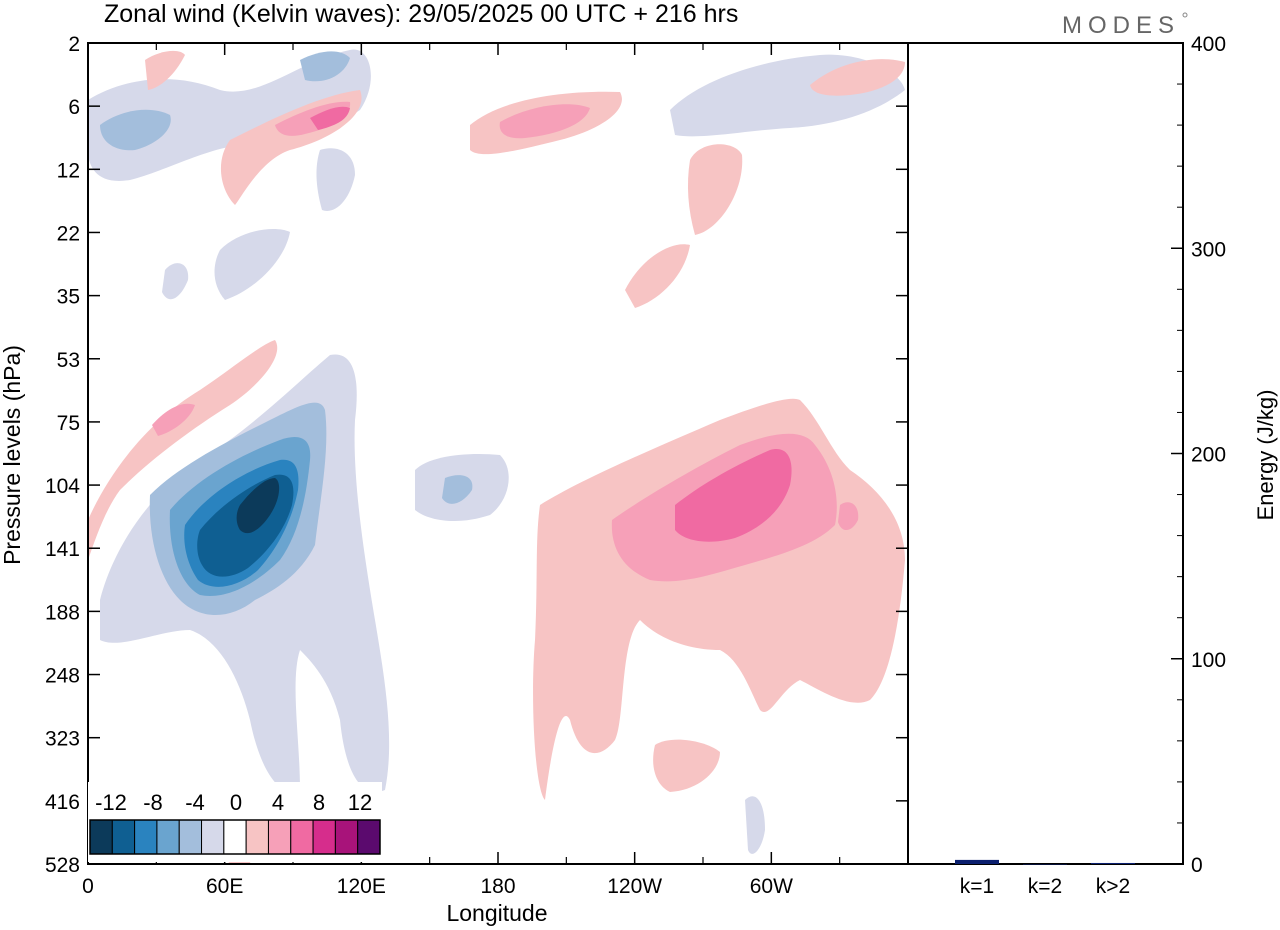 This screenshot has height=930, width=1280. Describe the element at coordinates (1208, 249) in the screenshot. I see `energy-tick-label: 300` at that location.